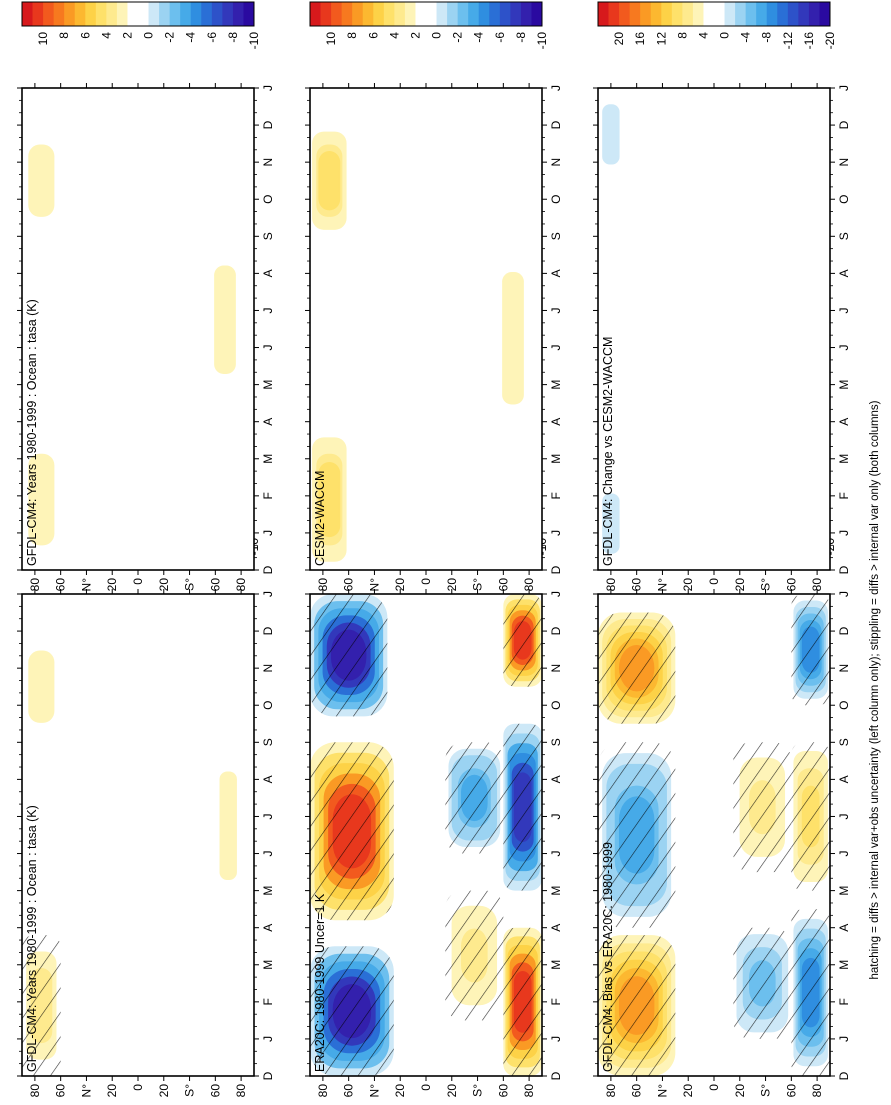  Describe the element at coordinates (320, 518) in the screenshot. I see `panel-title: CESM2-WACCM` at that location.